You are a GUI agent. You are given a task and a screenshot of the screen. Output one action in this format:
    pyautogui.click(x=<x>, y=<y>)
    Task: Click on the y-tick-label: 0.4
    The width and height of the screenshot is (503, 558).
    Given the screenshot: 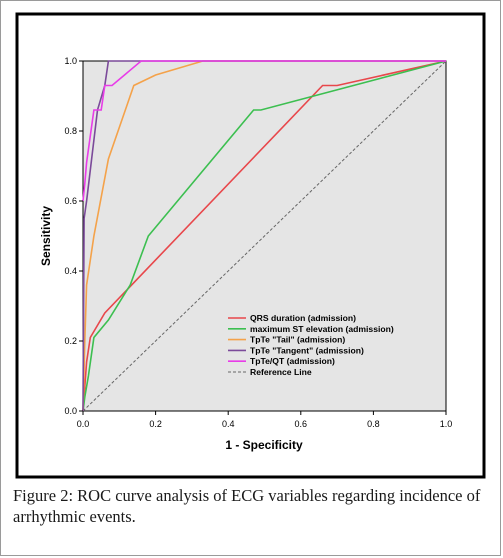 What is the action you would take?
    pyautogui.click(x=70, y=271)
    